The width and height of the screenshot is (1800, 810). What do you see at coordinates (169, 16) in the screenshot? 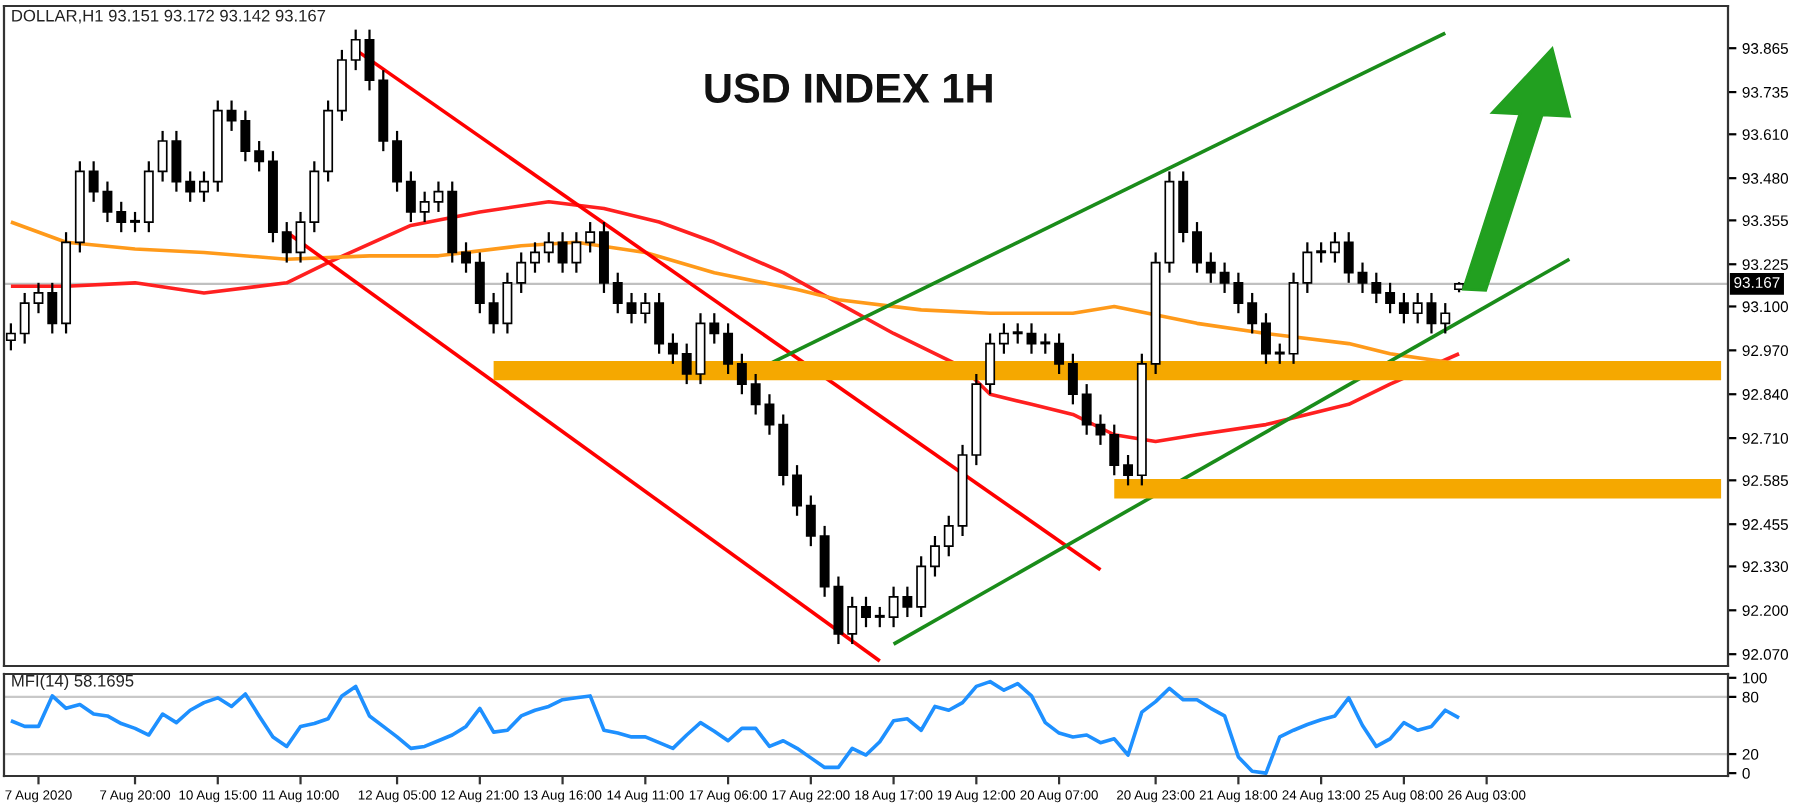
I see `annotation: DOLLAR,H1 93.151 93.172 93.142 93.167` at bounding box center [169, 16].